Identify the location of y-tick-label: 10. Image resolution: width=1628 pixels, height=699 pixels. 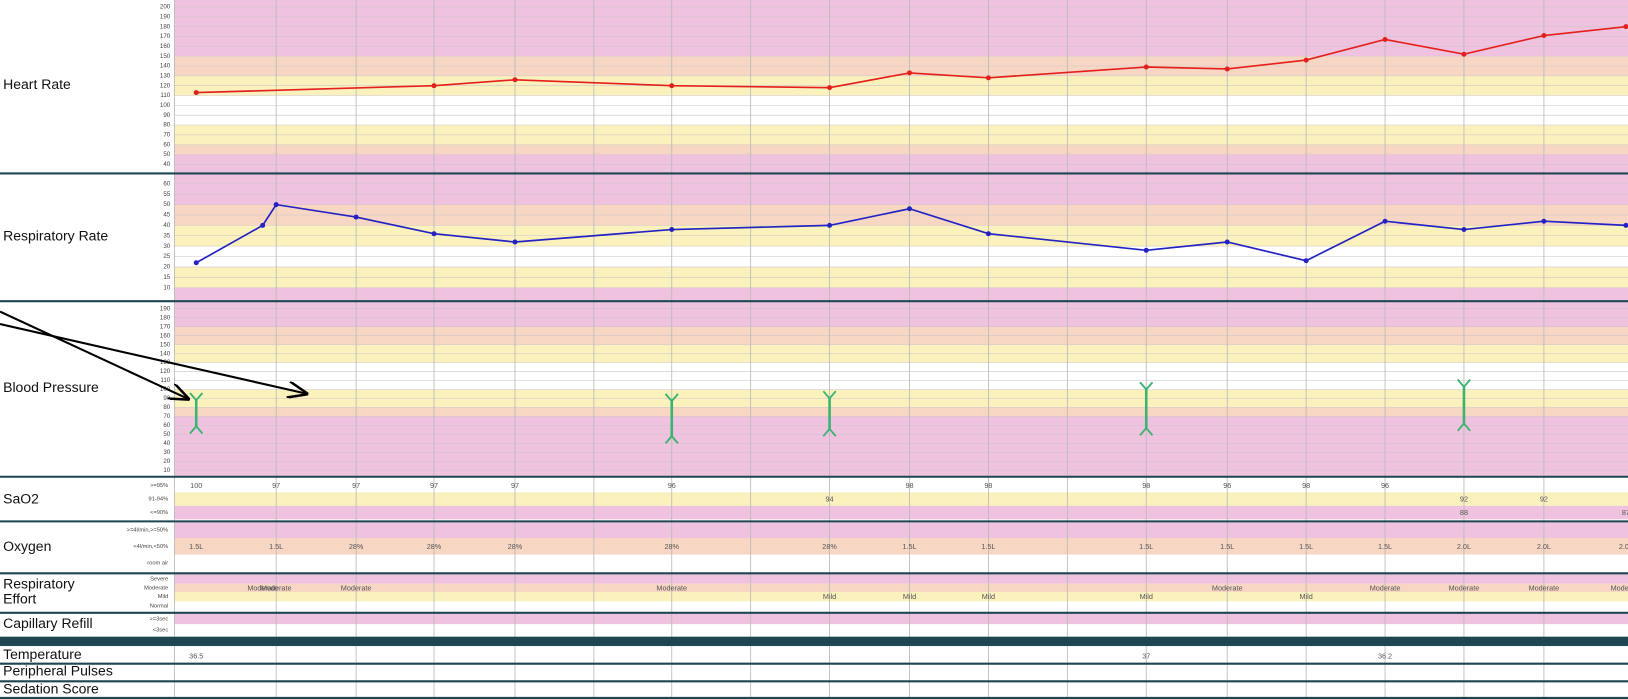
(166, 470).